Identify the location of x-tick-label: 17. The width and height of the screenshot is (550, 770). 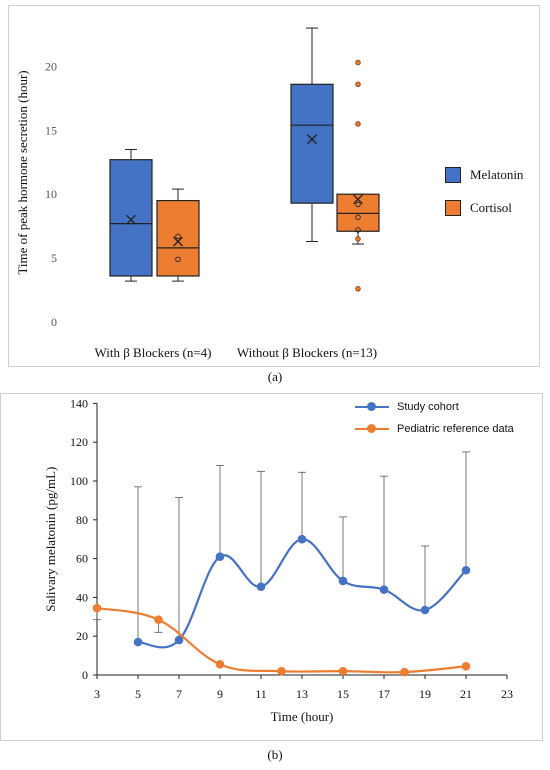
(384, 694).